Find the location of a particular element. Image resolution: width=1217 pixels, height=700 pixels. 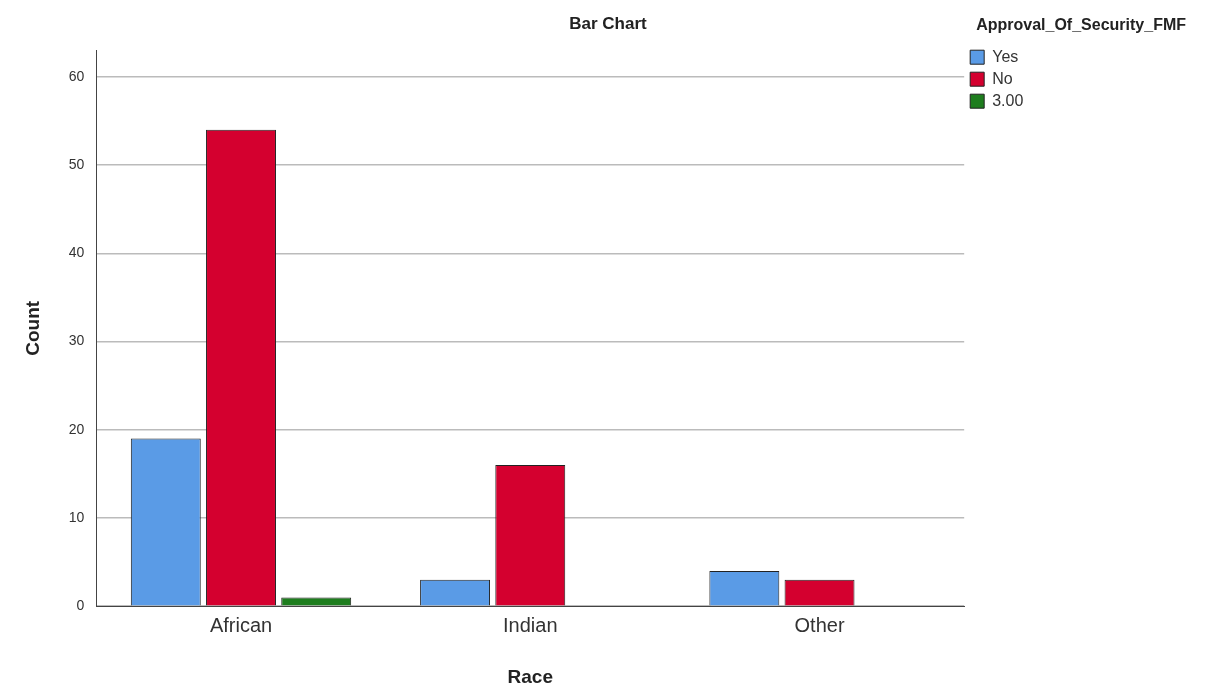

y-tick-label: 40 is located at coordinates (76, 252).